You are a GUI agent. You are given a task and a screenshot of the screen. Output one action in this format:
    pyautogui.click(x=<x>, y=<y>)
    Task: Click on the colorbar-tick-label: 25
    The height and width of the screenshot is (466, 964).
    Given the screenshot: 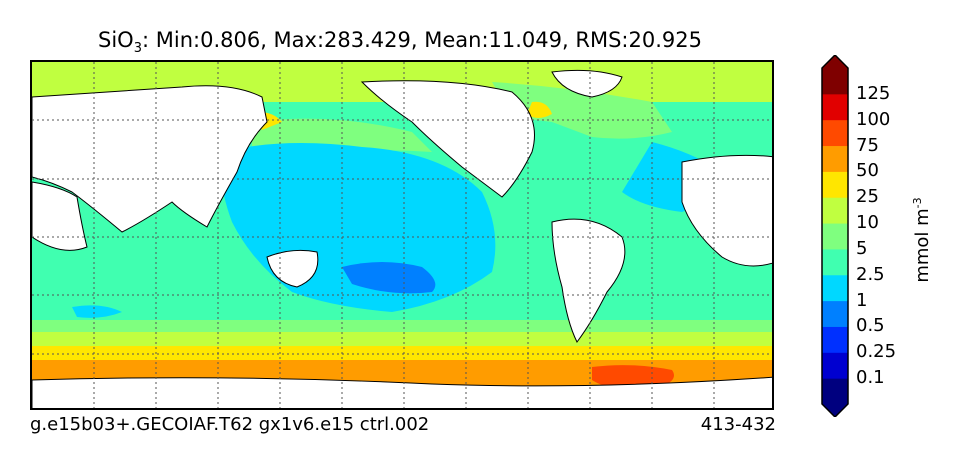 What is the action you would take?
    pyautogui.click(x=867, y=197)
    